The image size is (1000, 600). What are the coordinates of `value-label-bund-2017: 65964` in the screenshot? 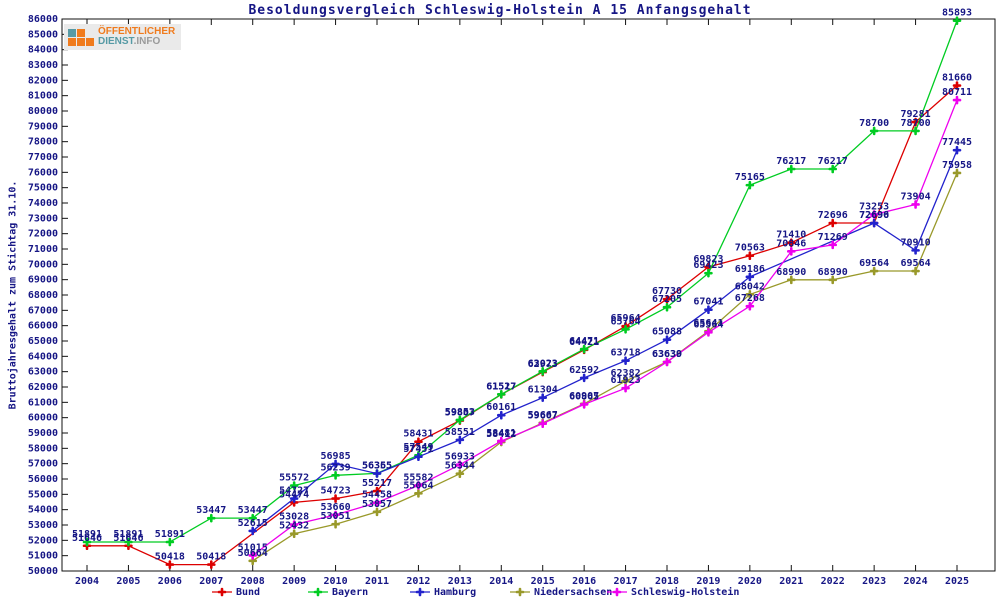 It's located at (626, 318).